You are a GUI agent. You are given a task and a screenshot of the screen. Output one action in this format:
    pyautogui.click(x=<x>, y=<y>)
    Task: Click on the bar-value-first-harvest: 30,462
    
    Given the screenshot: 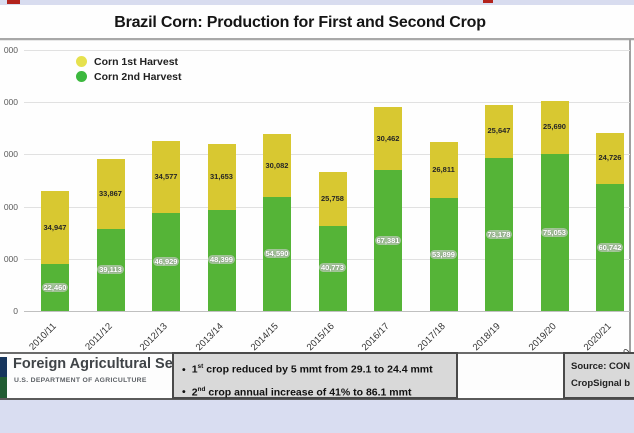 What is the action you would take?
    pyautogui.click(x=388, y=138)
    